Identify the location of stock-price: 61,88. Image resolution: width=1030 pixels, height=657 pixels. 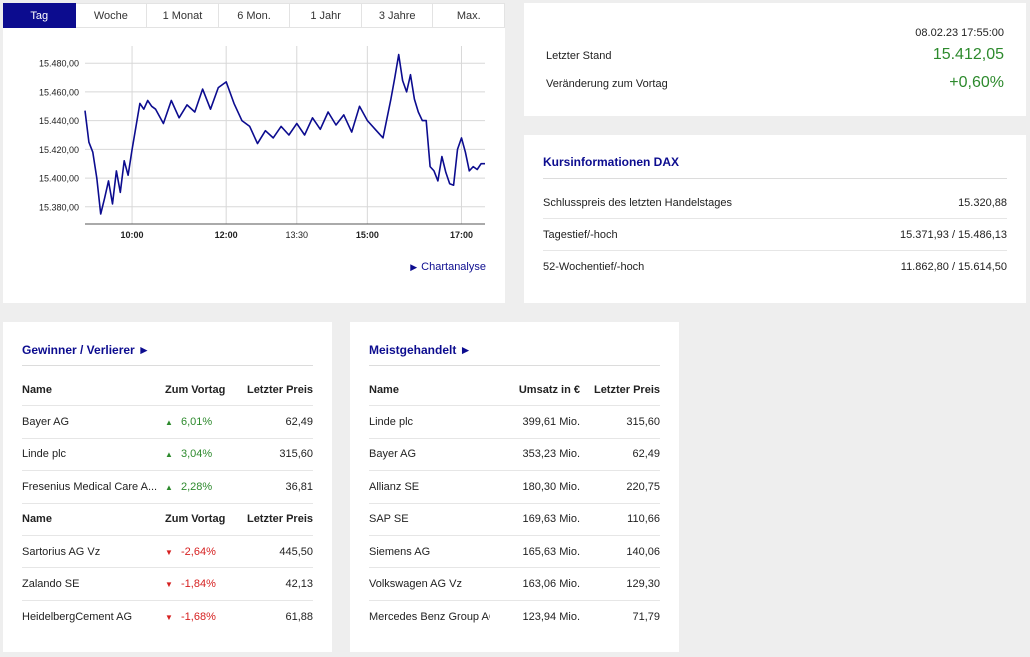
(299, 616).